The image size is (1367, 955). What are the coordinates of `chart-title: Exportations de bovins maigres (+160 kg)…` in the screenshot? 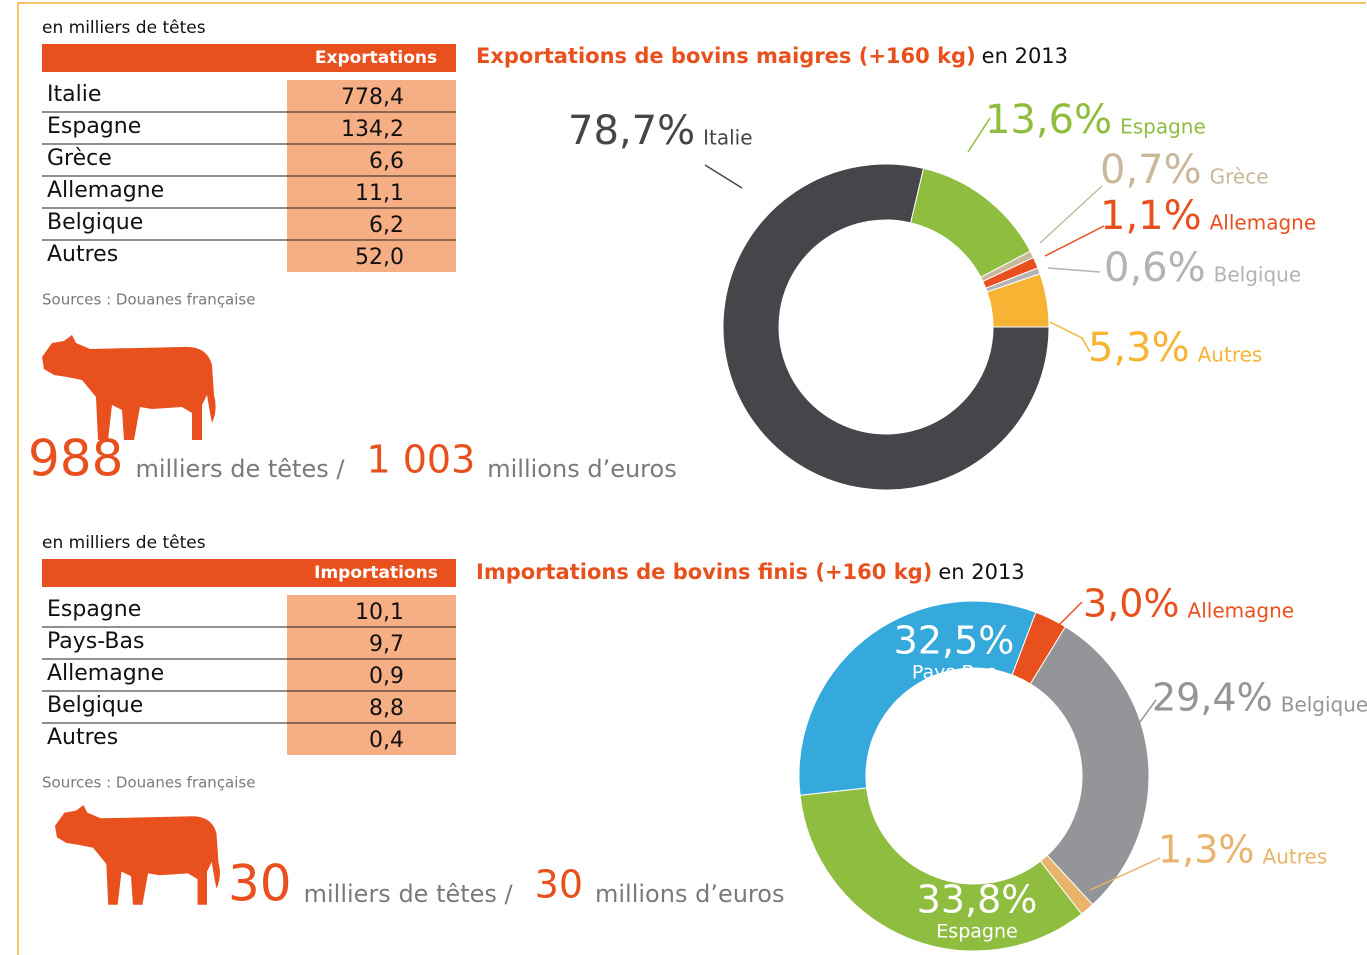 It's located at (772, 56).